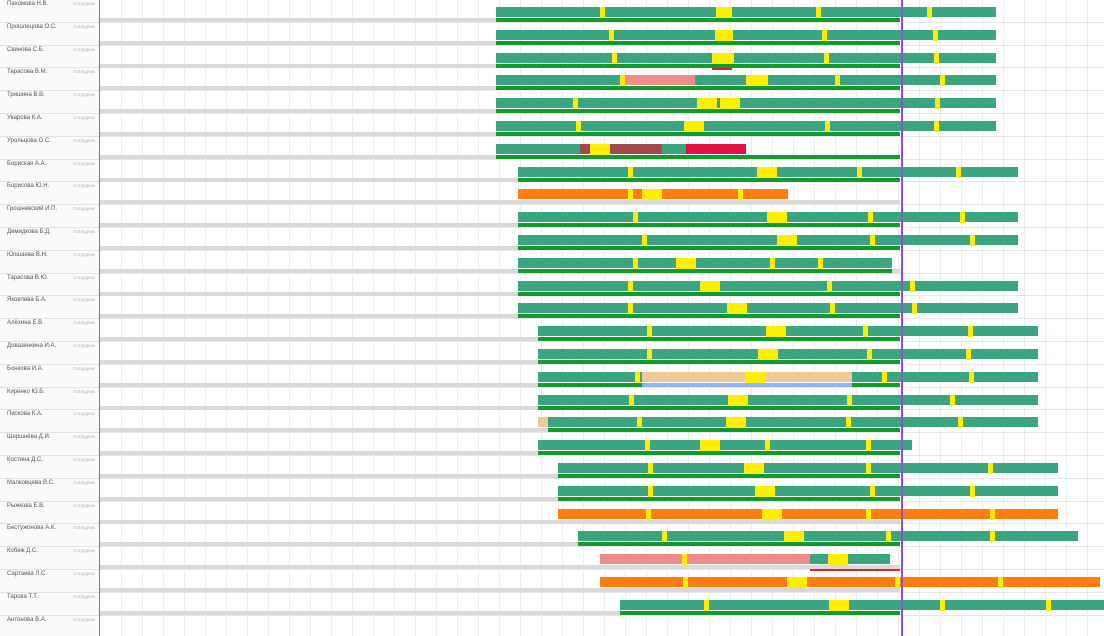 The image size is (1104, 636). Describe the element at coordinates (49, 102) in the screenshot. I see `employee-row: Тришина В.В. Сотрудник` at that location.